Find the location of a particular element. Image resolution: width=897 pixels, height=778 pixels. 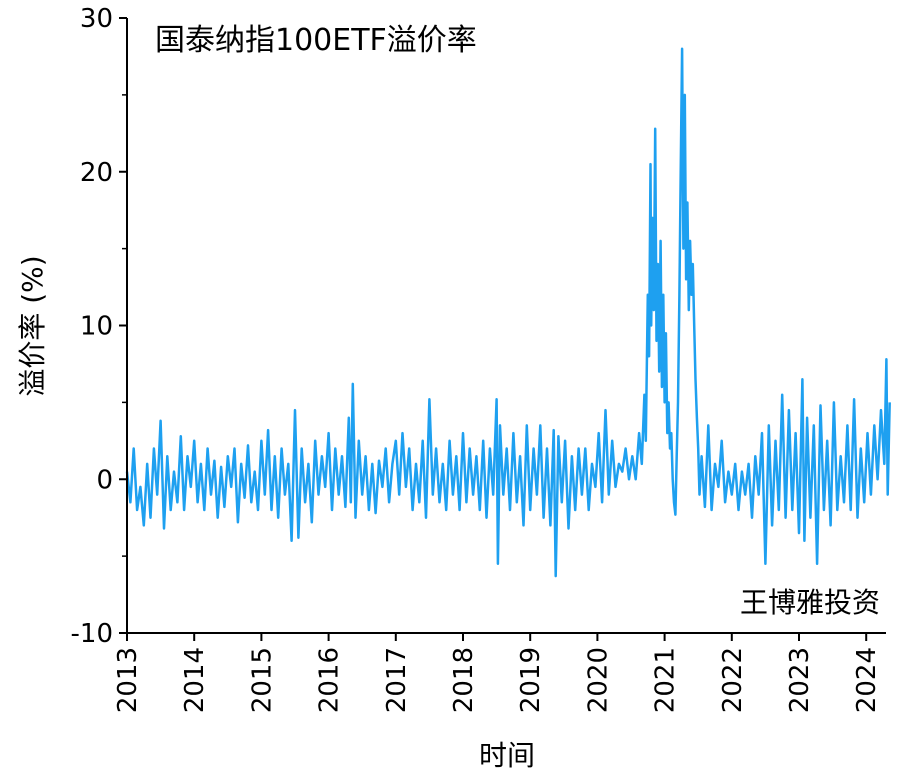

y-tick-label: 0 is located at coordinates (104, 480).